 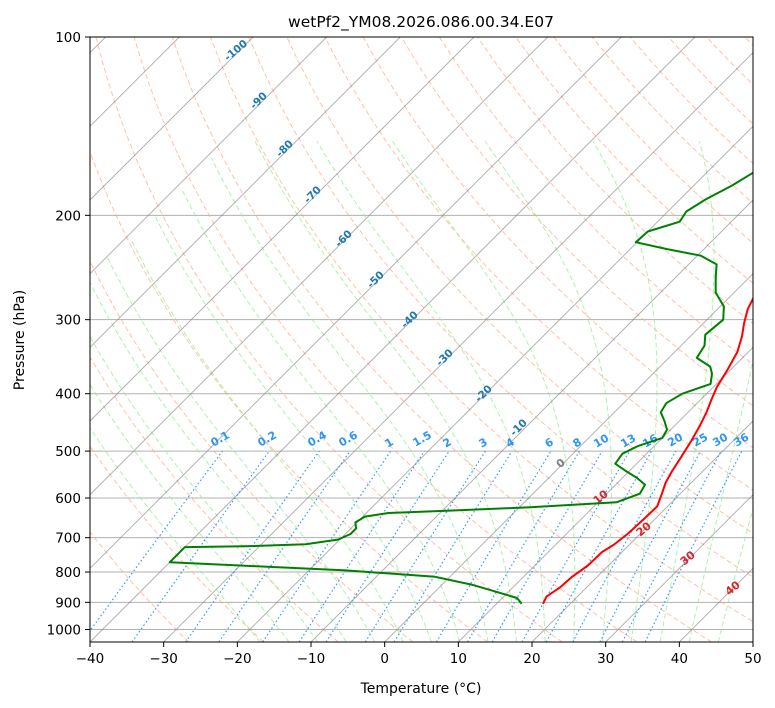 I want to click on y-tick-label: 400, so click(x=68, y=395).